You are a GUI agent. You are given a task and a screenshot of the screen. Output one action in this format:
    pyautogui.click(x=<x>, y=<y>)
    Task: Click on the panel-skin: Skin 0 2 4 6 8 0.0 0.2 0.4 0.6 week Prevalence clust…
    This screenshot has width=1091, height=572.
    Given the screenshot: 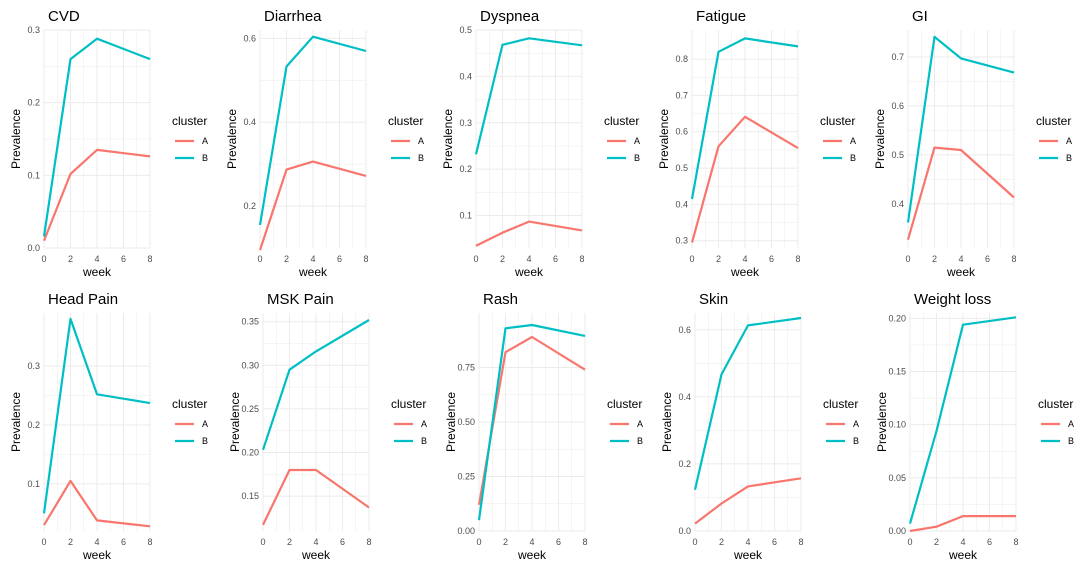 What is the action you would take?
    pyautogui.click(x=759, y=426)
    